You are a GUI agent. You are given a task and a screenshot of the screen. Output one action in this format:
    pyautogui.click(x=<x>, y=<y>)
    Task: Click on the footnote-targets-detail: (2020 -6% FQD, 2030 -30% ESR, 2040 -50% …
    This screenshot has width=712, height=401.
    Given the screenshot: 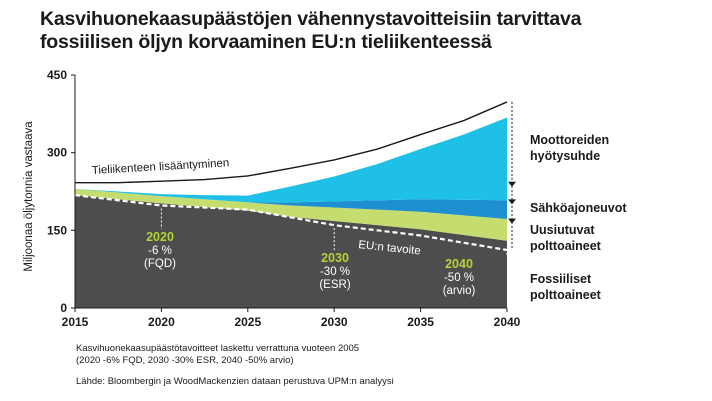 What is the action you would take?
    pyautogui.click(x=185, y=360)
    